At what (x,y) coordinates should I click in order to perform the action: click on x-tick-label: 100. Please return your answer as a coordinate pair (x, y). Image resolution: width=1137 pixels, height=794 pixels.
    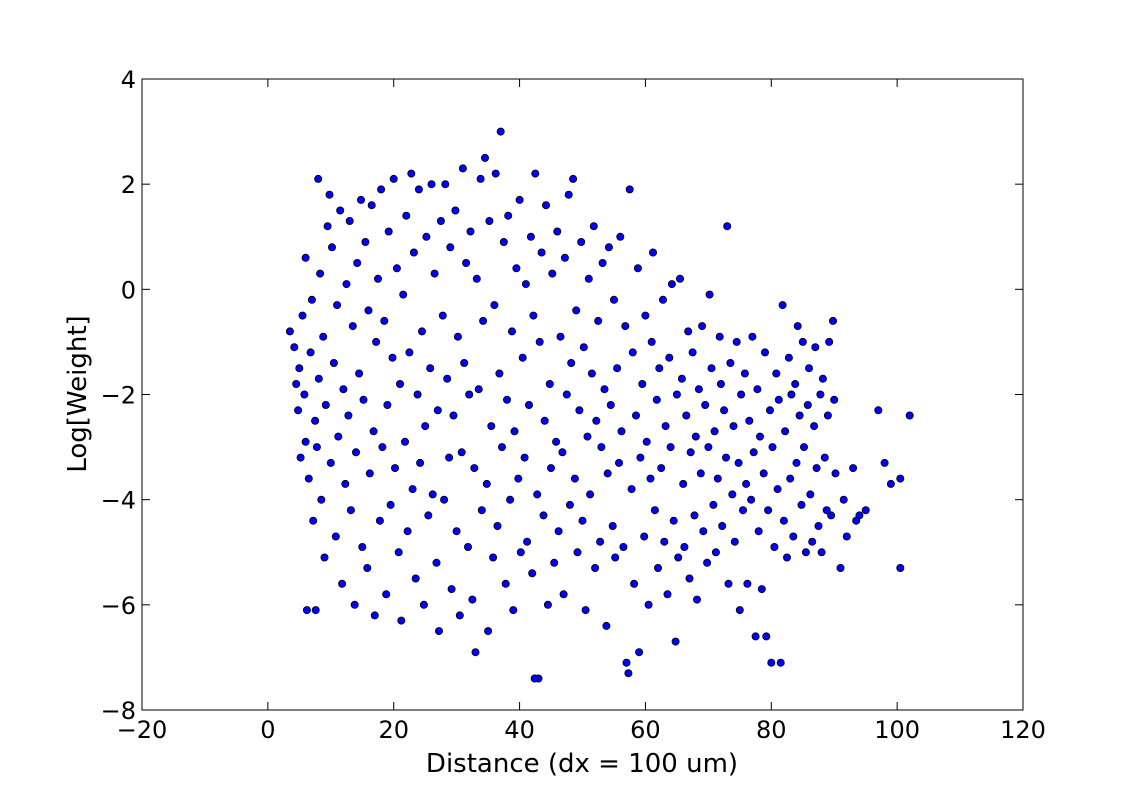
    Looking at the image, I should click on (897, 730).